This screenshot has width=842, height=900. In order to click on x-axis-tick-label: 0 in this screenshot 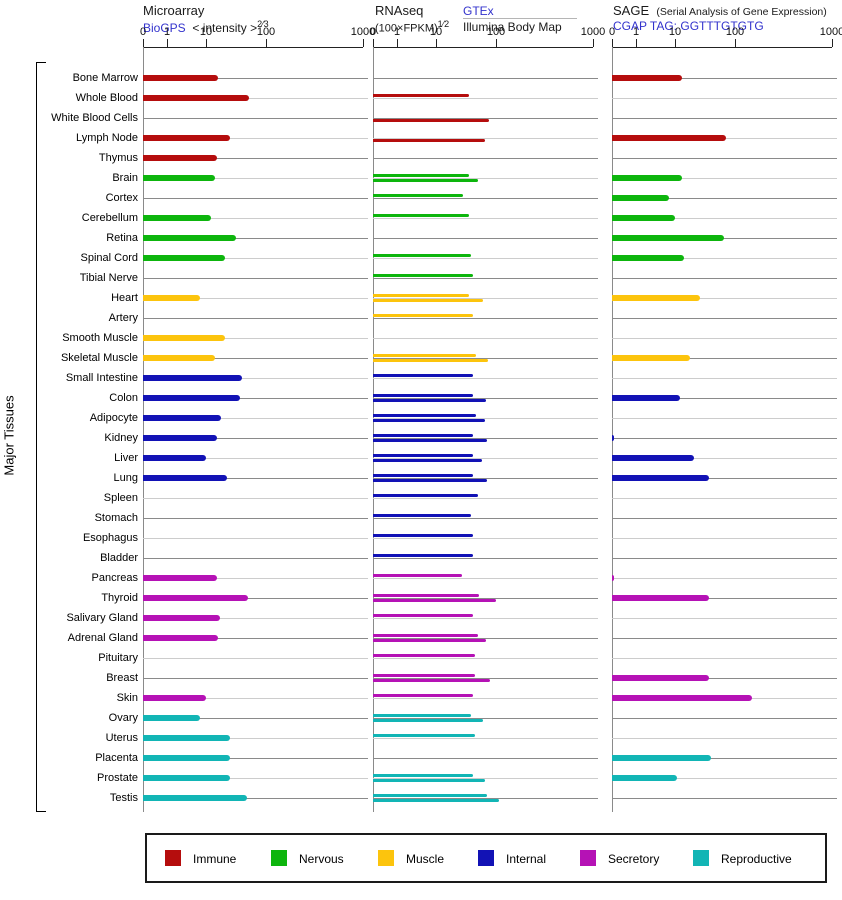, I will do `click(143, 32)`.